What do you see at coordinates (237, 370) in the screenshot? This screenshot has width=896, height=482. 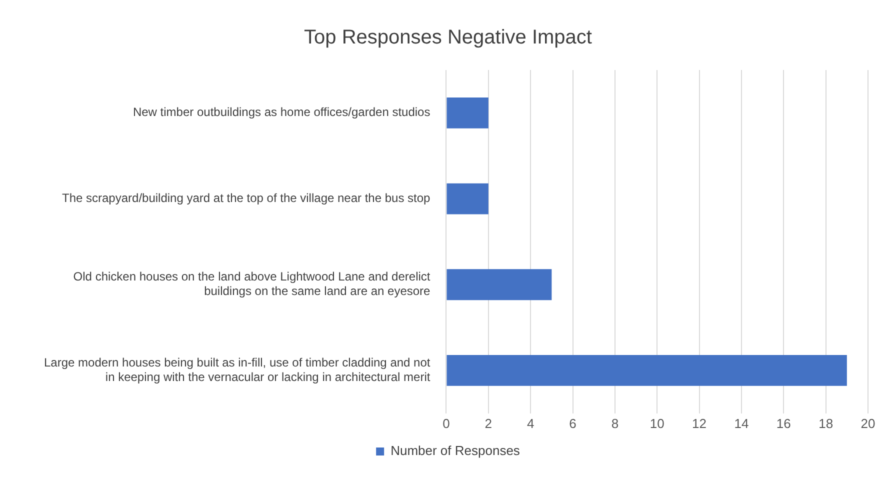 I see `y-tick-label: Large modern houses being built as in-fill, use of timber cladding and not in keeping with the vernacular or lacking in architectural merit` at bounding box center [237, 370].